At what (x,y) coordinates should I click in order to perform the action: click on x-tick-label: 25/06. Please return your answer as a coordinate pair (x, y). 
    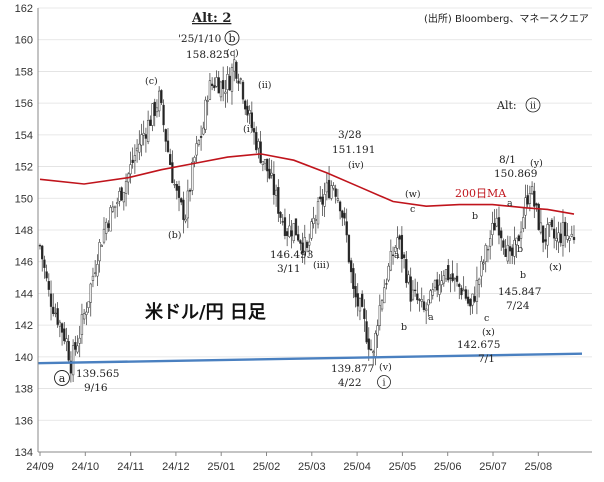
    Looking at the image, I should click on (448, 467).